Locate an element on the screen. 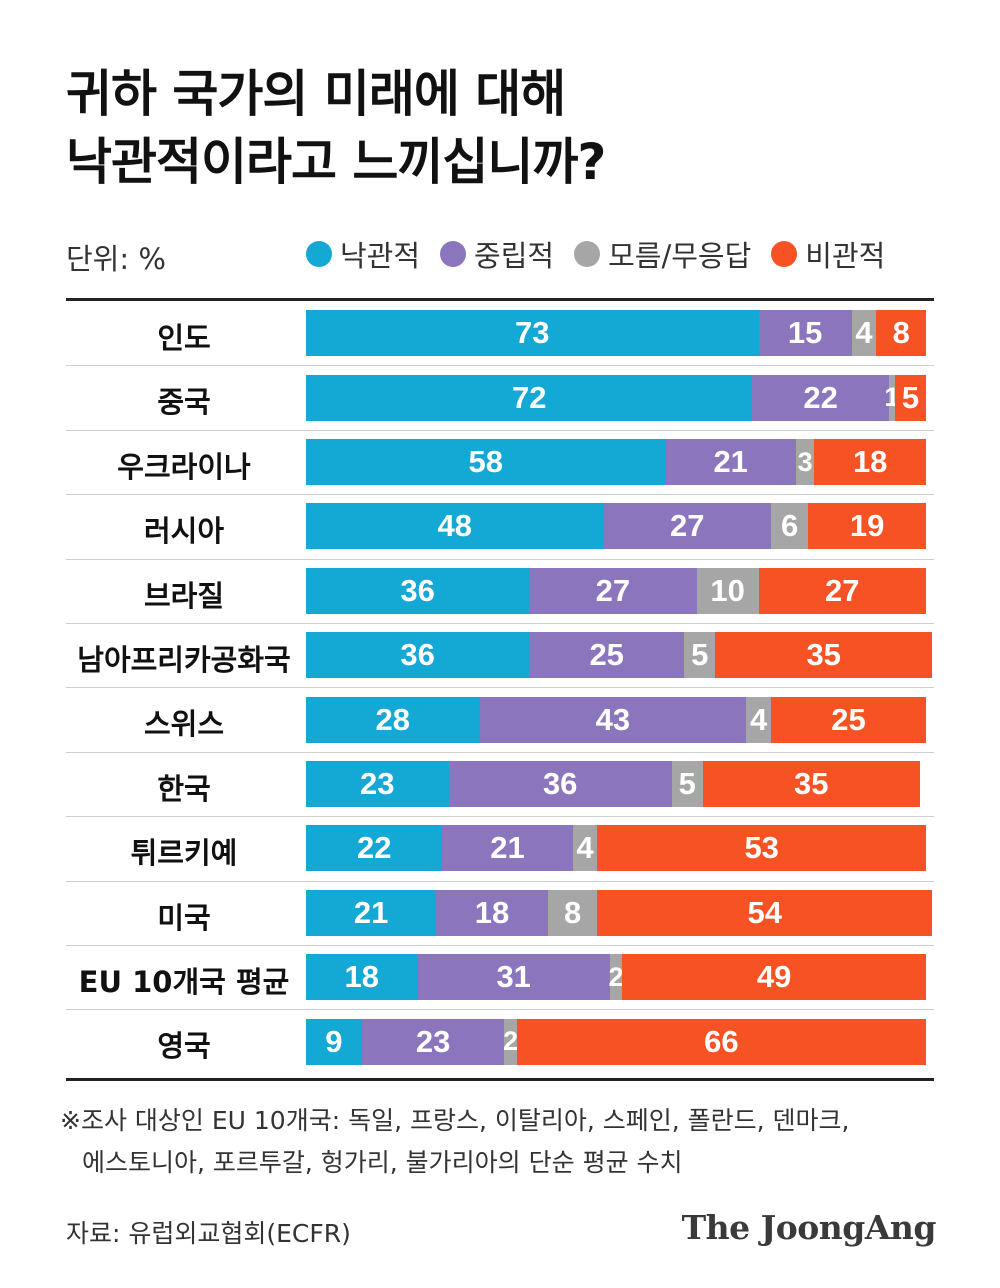 The image size is (1000, 1288). data-label: 49 is located at coordinates (774, 977).